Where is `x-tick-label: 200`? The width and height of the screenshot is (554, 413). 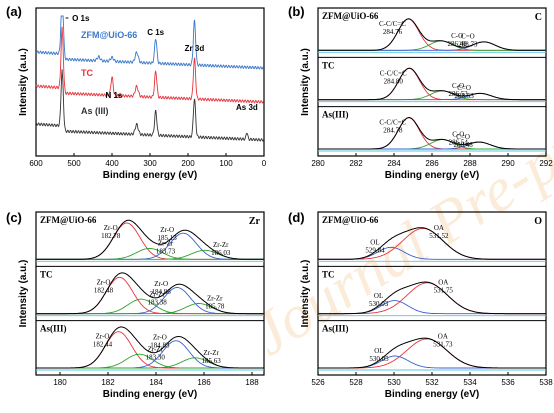
x-tick-label: 200 is located at coordinates (188, 163).